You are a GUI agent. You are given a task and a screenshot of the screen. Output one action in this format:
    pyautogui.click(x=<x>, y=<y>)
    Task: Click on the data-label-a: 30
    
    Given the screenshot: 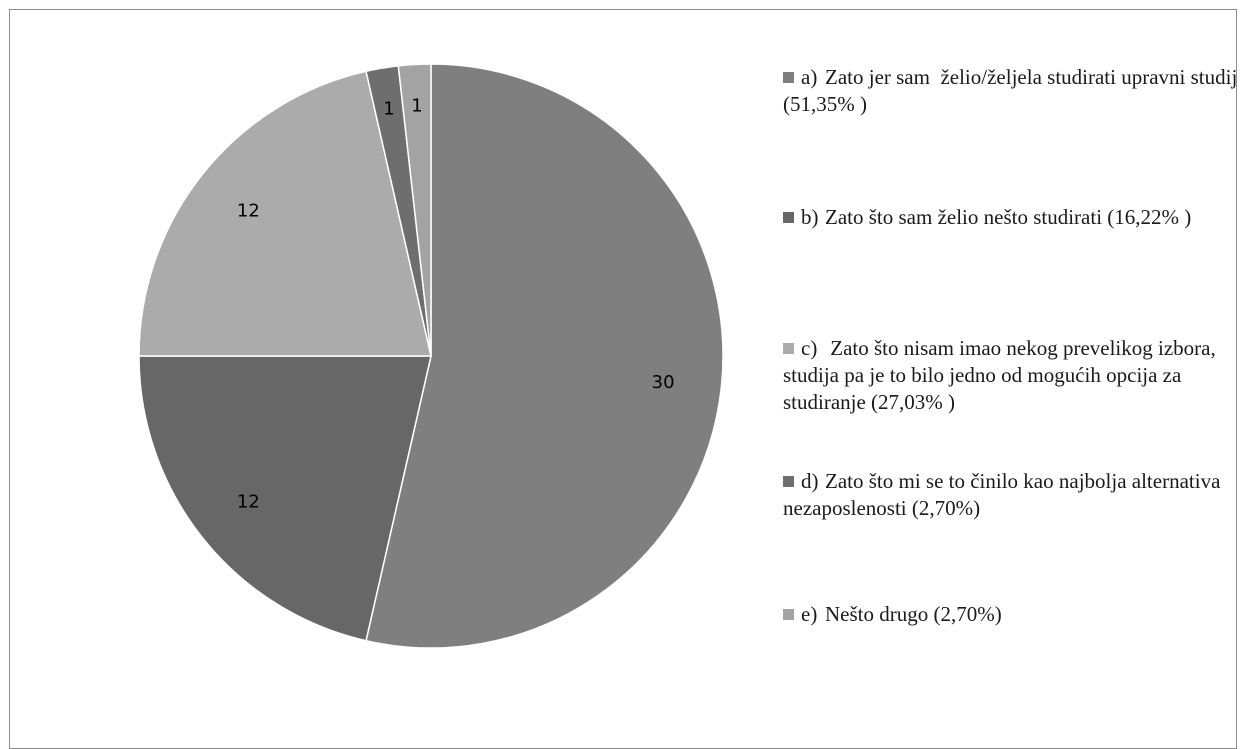 What is the action you would take?
    pyautogui.click(x=663, y=382)
    